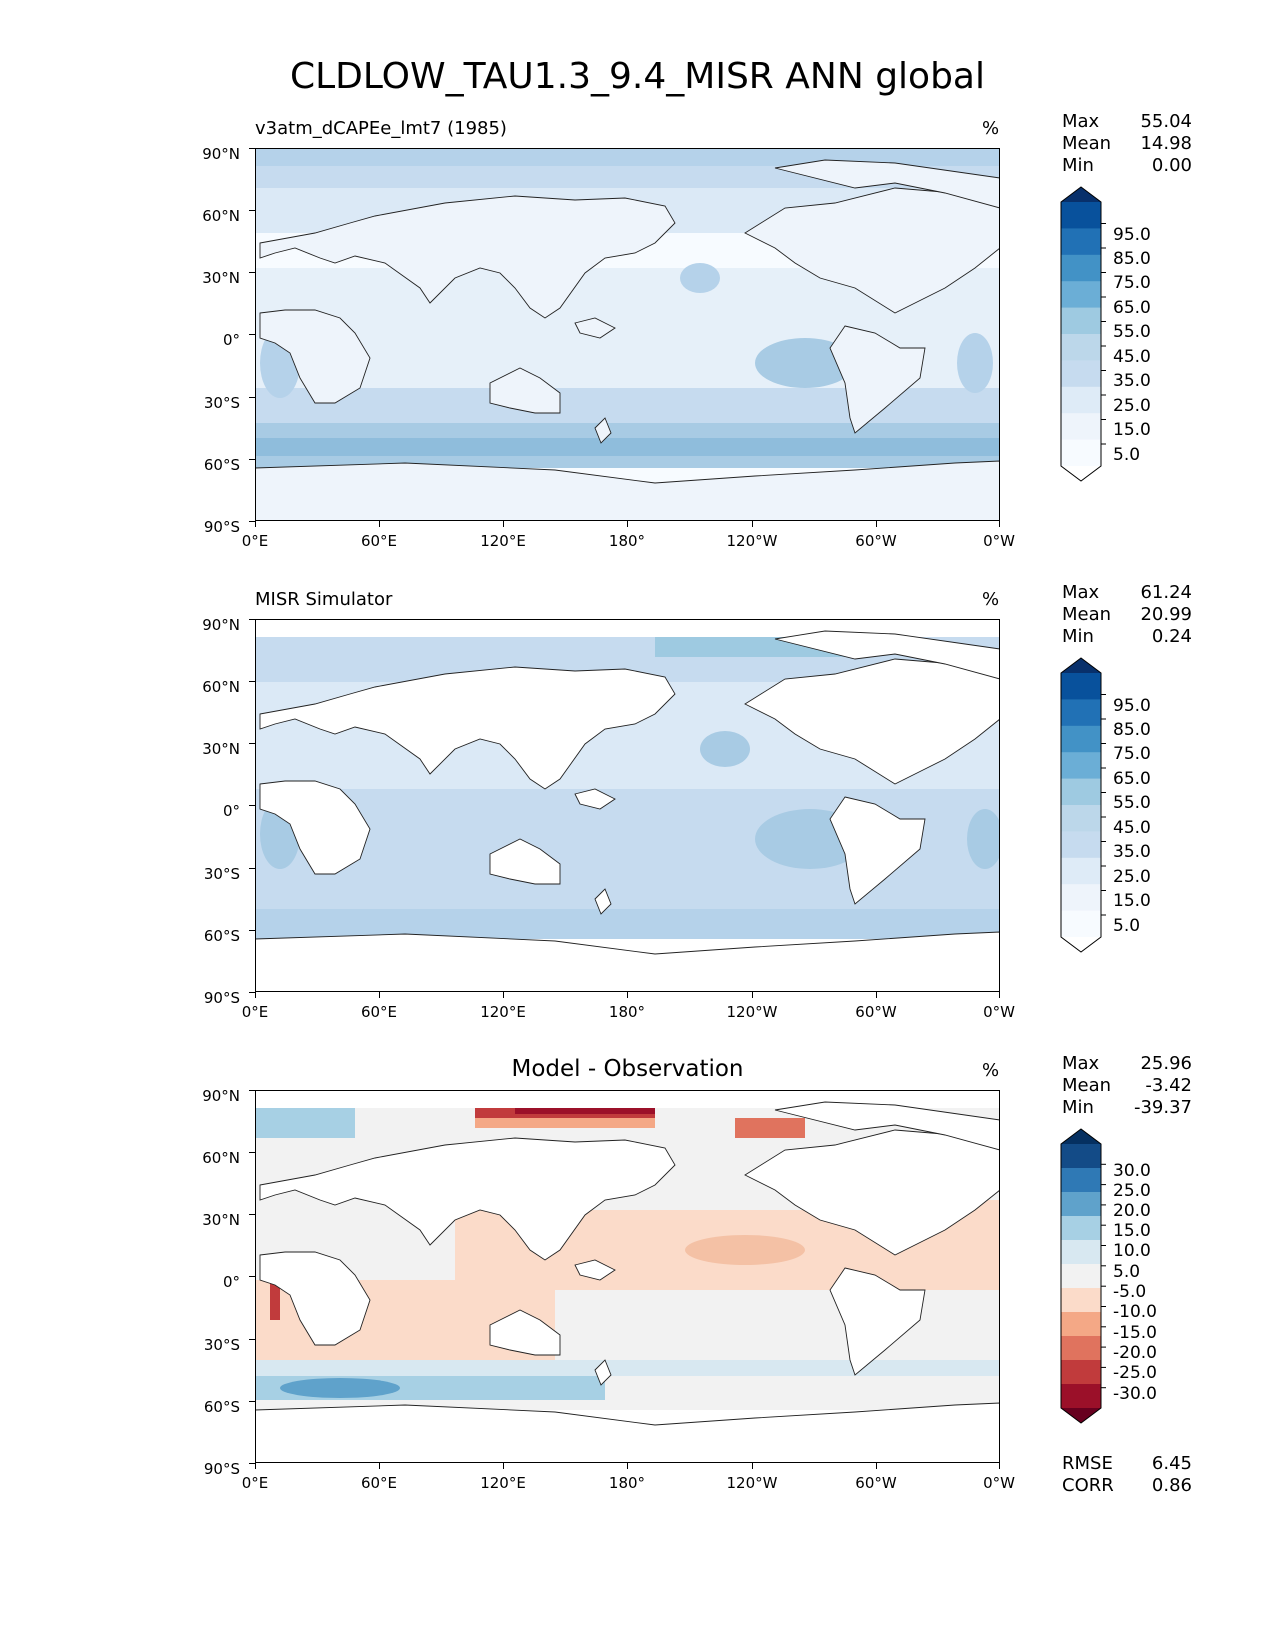 The width and height of the screenshot is (1275, 1650). What do you see at coordinates (1171, 636) in the screenshot?
I see `stat-value: 0.24` at bounding box center [1171, 636].